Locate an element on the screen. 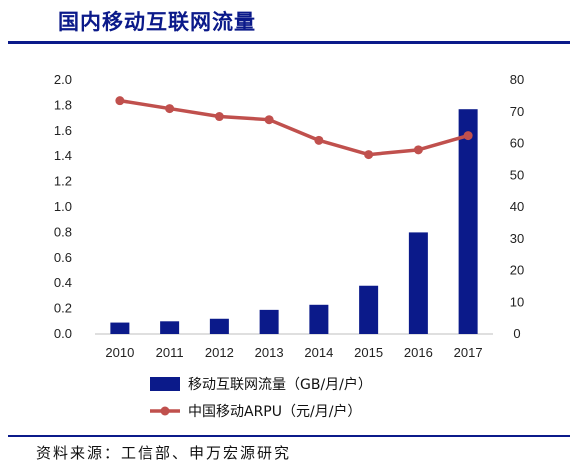 The image size is (578, 468). left-axis-tick-label: 0.6 is located at coordinates (63, 257).